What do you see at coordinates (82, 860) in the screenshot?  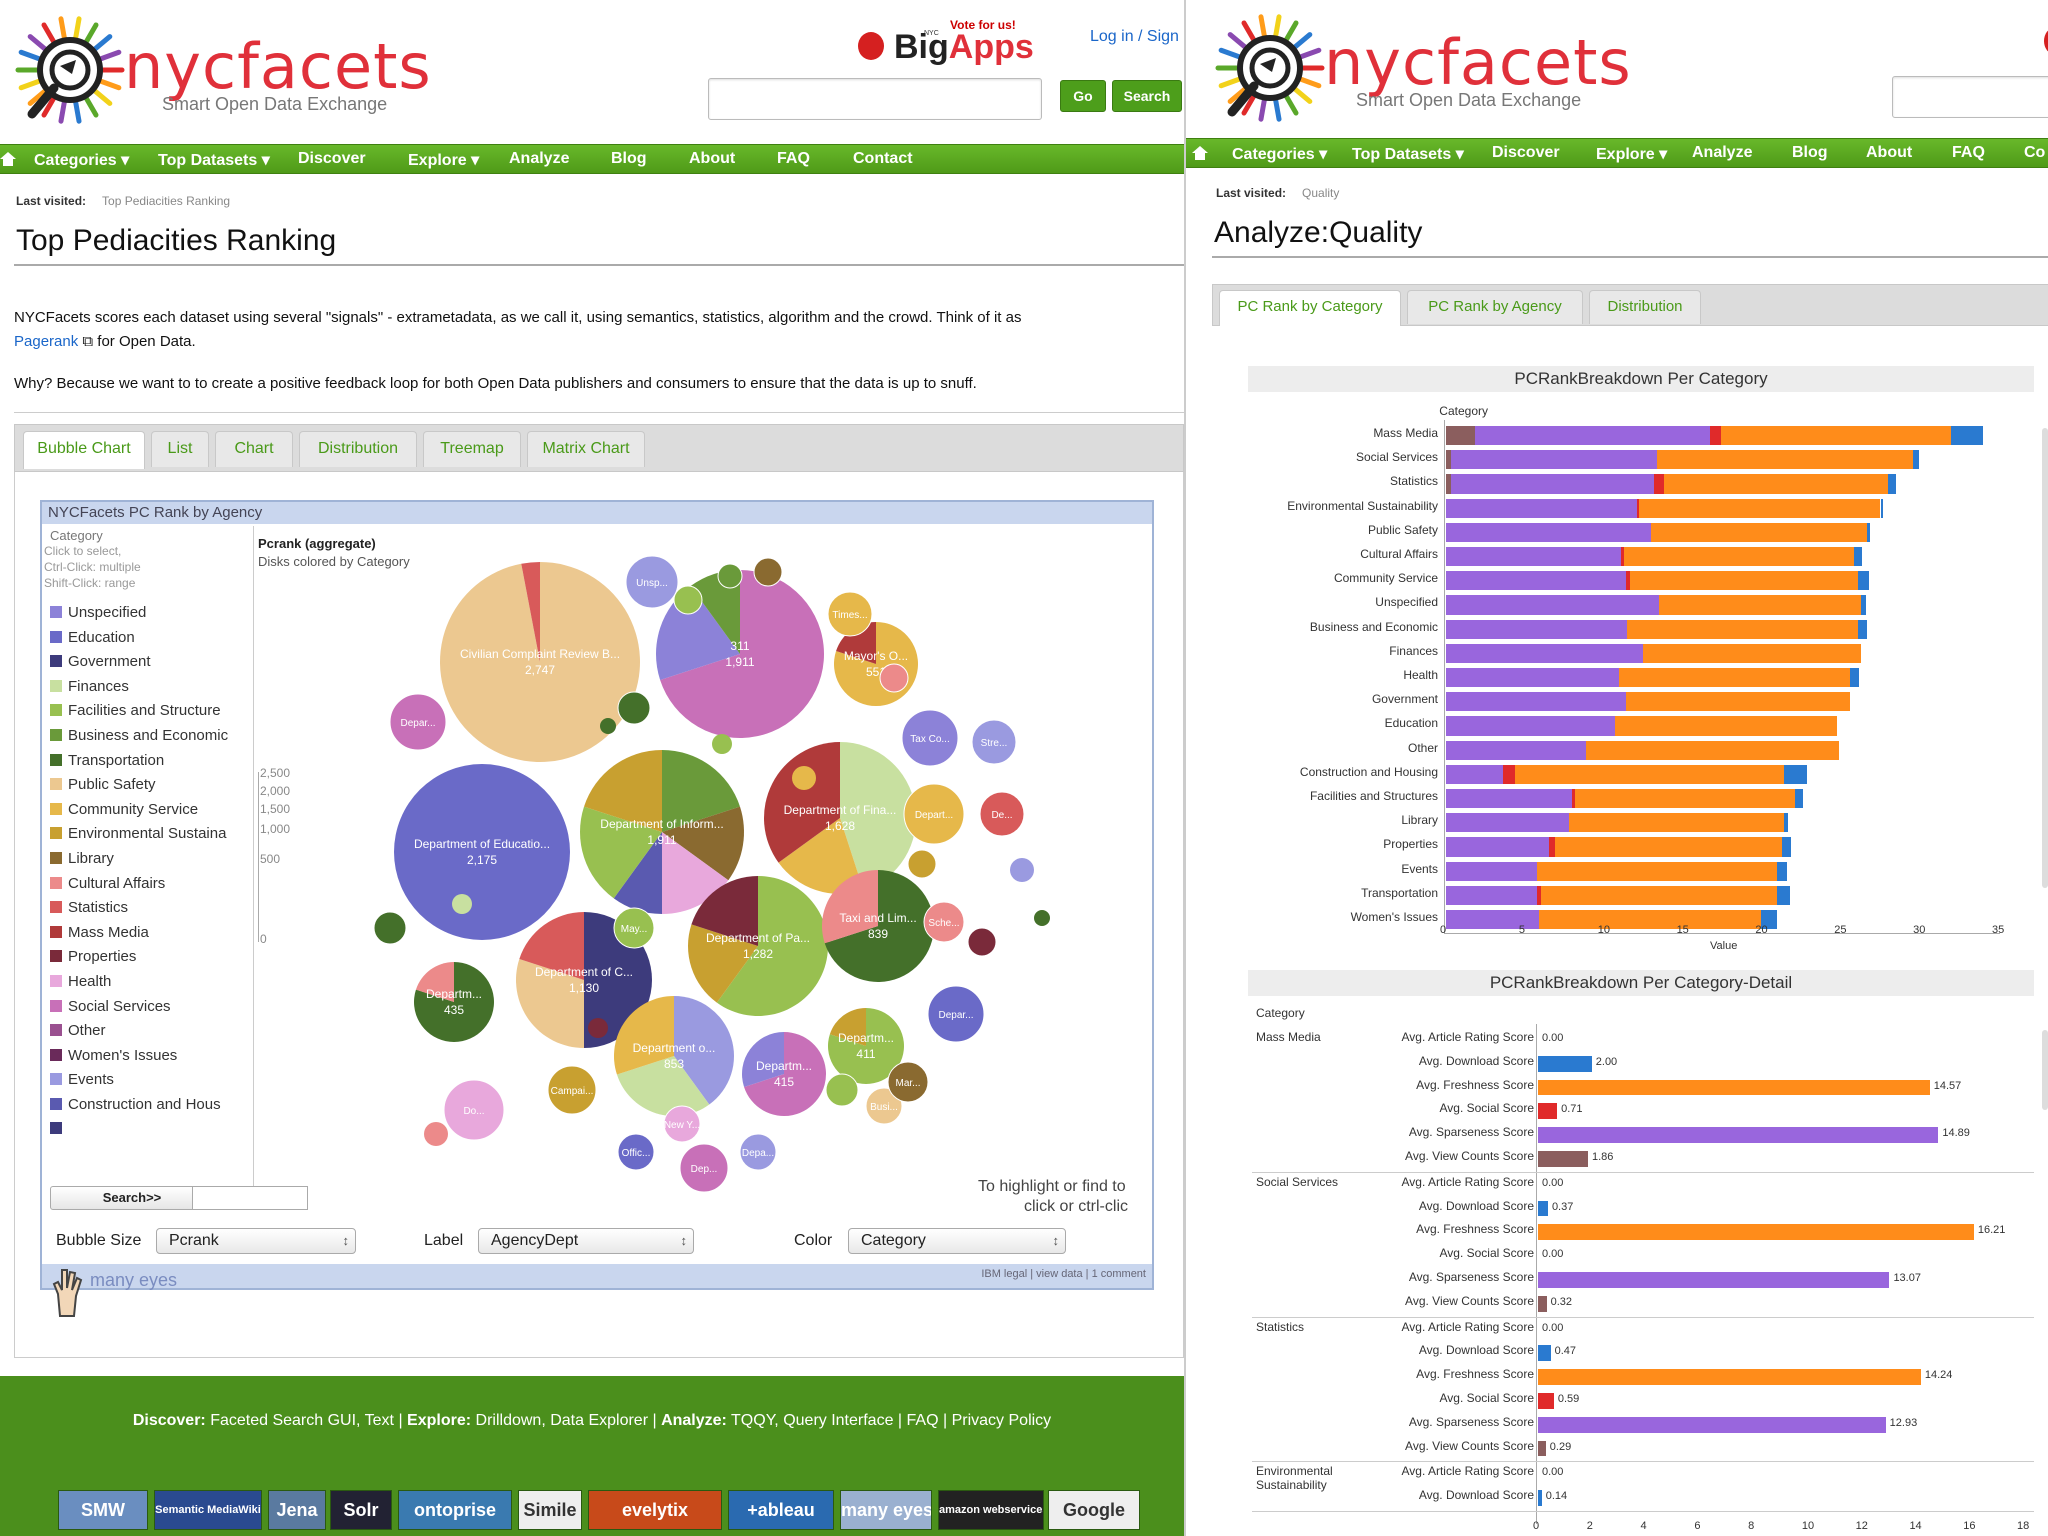 I see `legend-item: Library` at bounding box center [82, 860].